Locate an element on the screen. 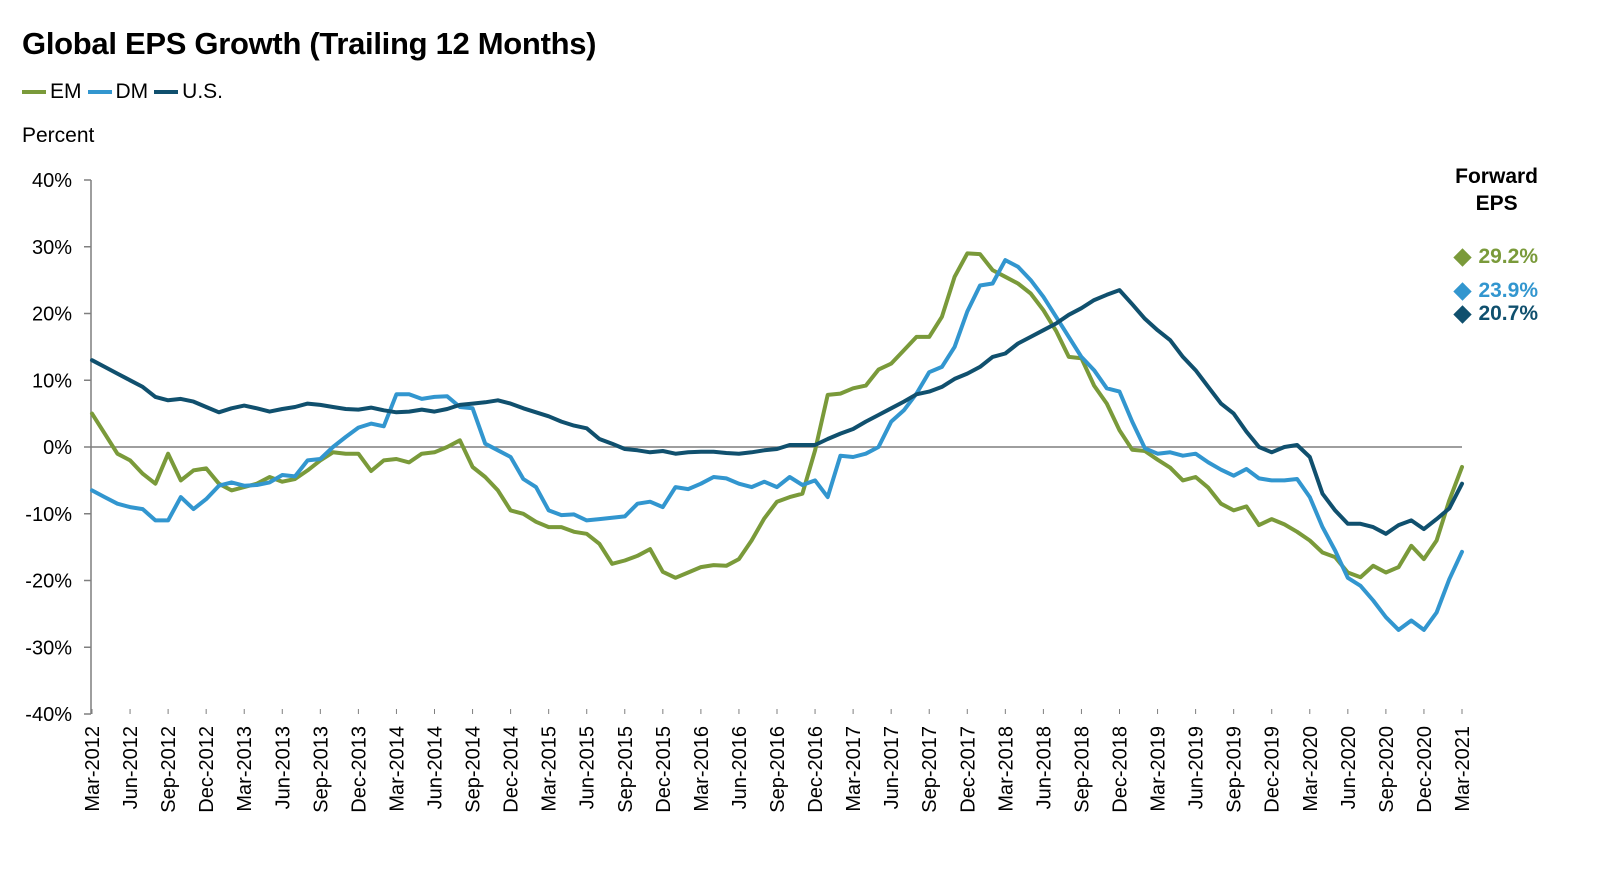 The width and height of the screenshot is (1600, 873). forward-eps-dm: 23.9% is located at coordinates (1495, 291).